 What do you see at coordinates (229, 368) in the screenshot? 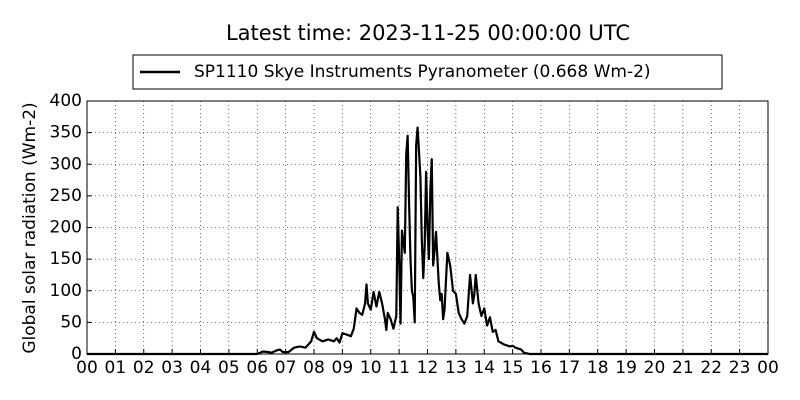
I see `x-tick-label: 05` at bounding box center [229, 368].